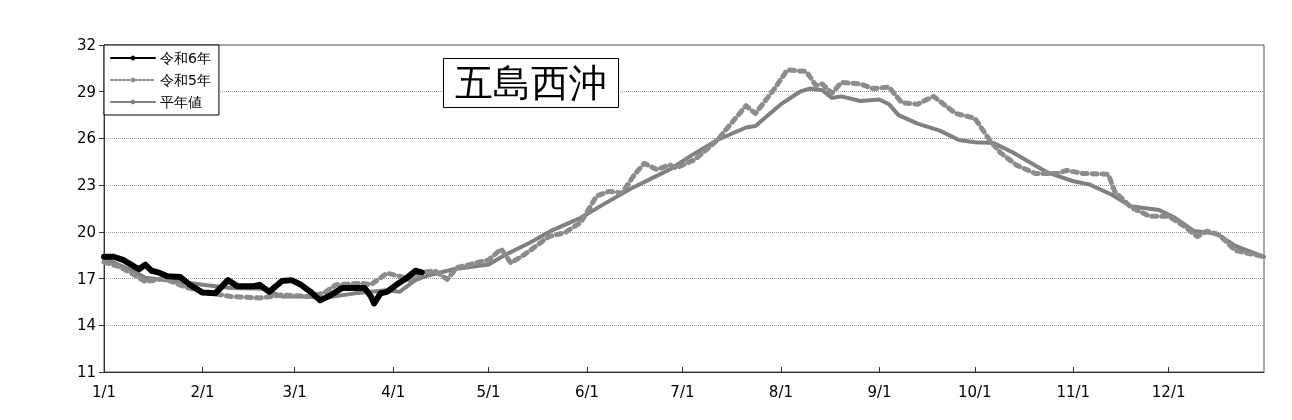  Describe the element at coordinates (104, 391) in the screenshot. I see `x-tick-label: 1/1` at that location.